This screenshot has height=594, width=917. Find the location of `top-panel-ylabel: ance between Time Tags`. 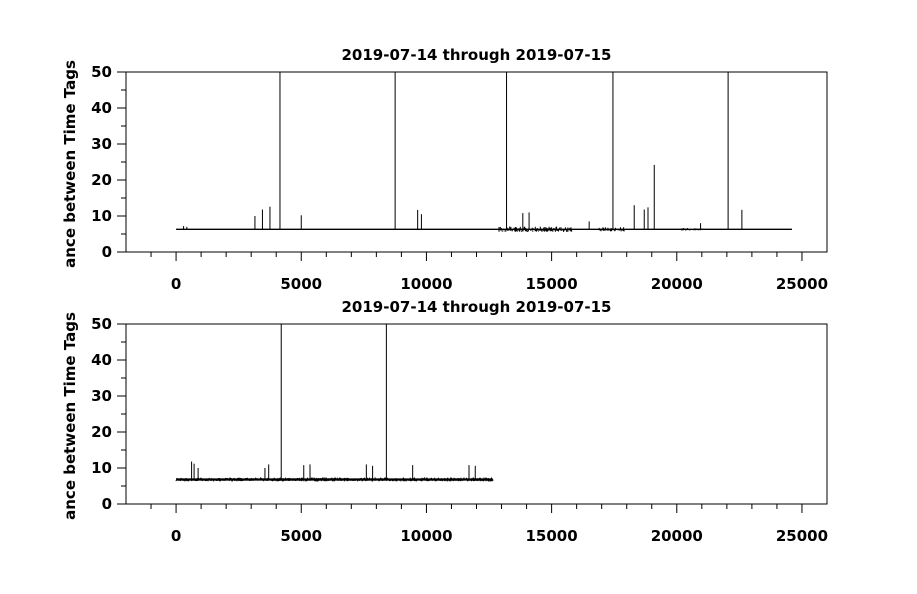

top-panel-ylabel: ance between Time Tags is located at coordinates (70, 164).